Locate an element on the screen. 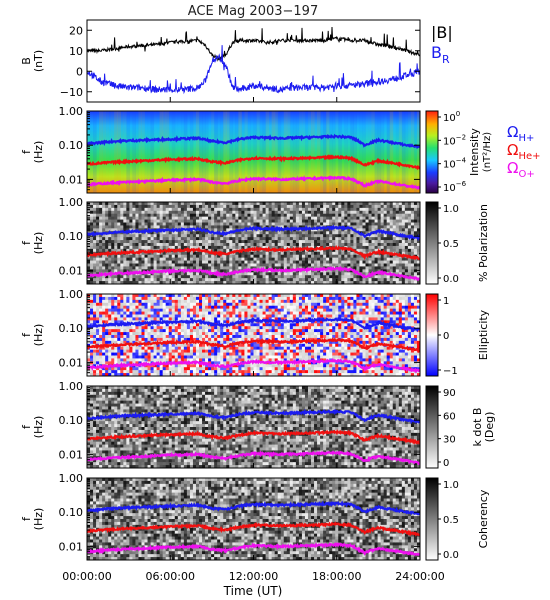 This screenshot has width=550, height=600. ellipticity-spectrogram-texture is located at coordinates (254, 335).